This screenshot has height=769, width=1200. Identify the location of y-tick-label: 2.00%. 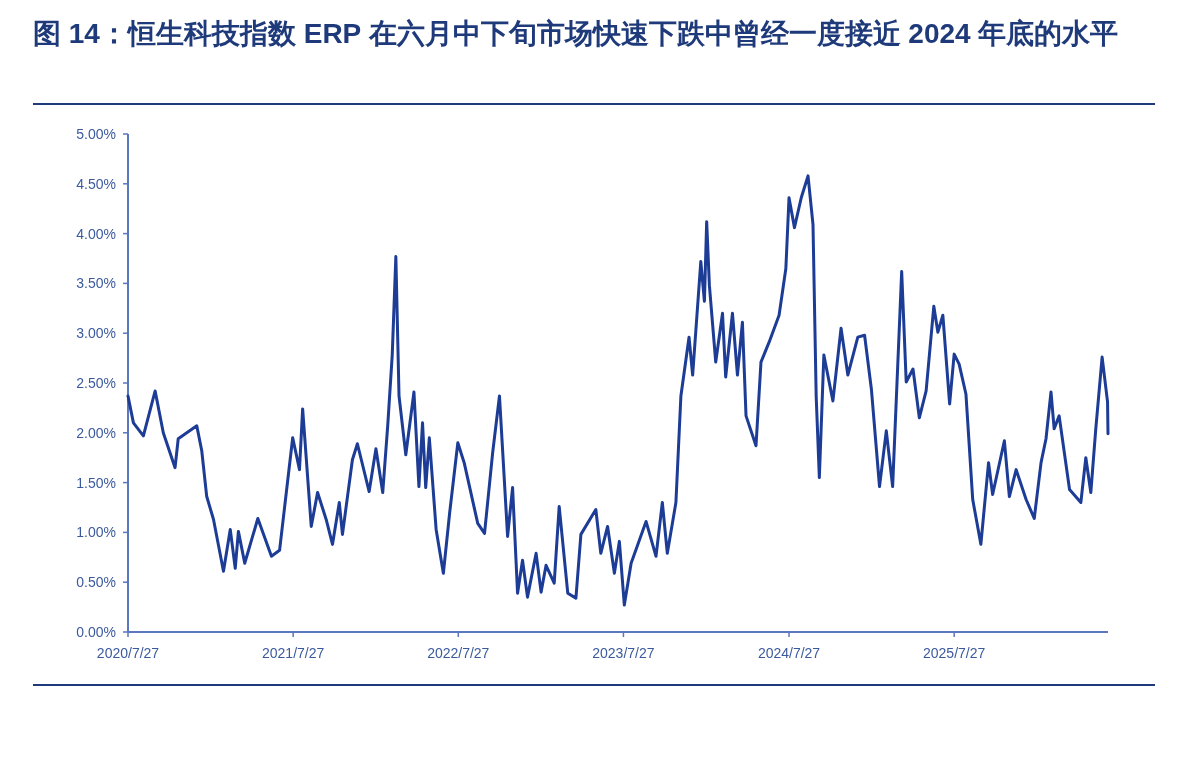
(96, 432).